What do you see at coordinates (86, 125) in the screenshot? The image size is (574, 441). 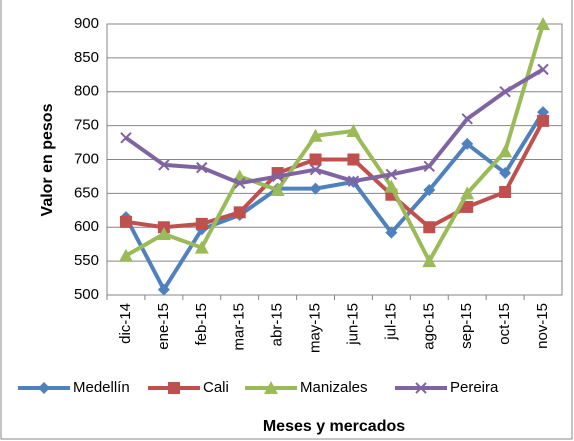 I see `y-tick-label: 750` at bounding box center [86, 125].